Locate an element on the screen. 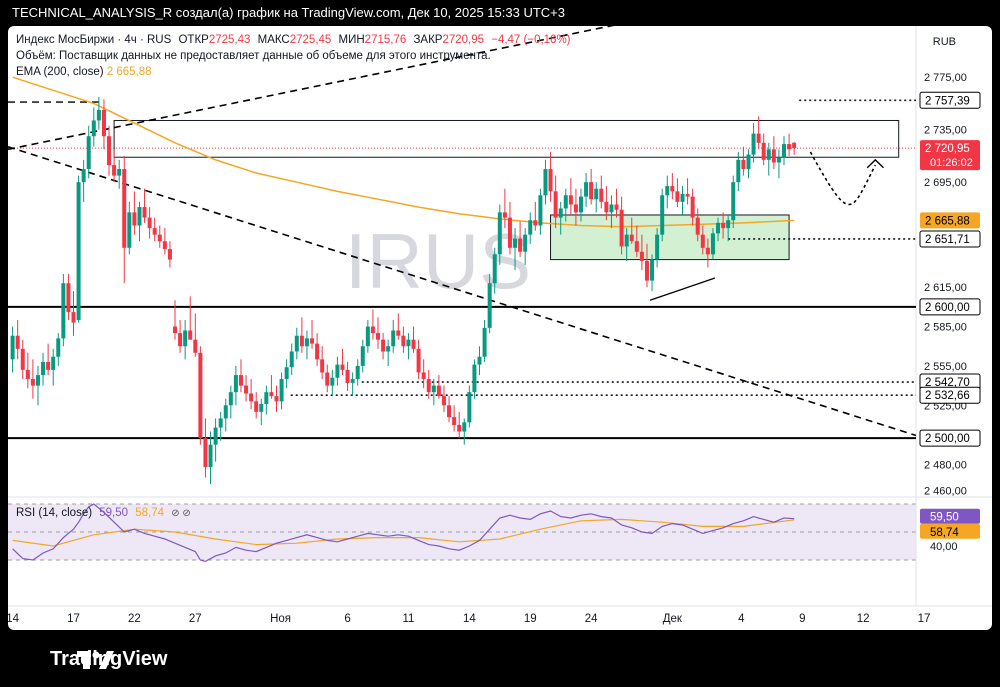  watermark-text: IRUS is located at coordinates (438, 261).